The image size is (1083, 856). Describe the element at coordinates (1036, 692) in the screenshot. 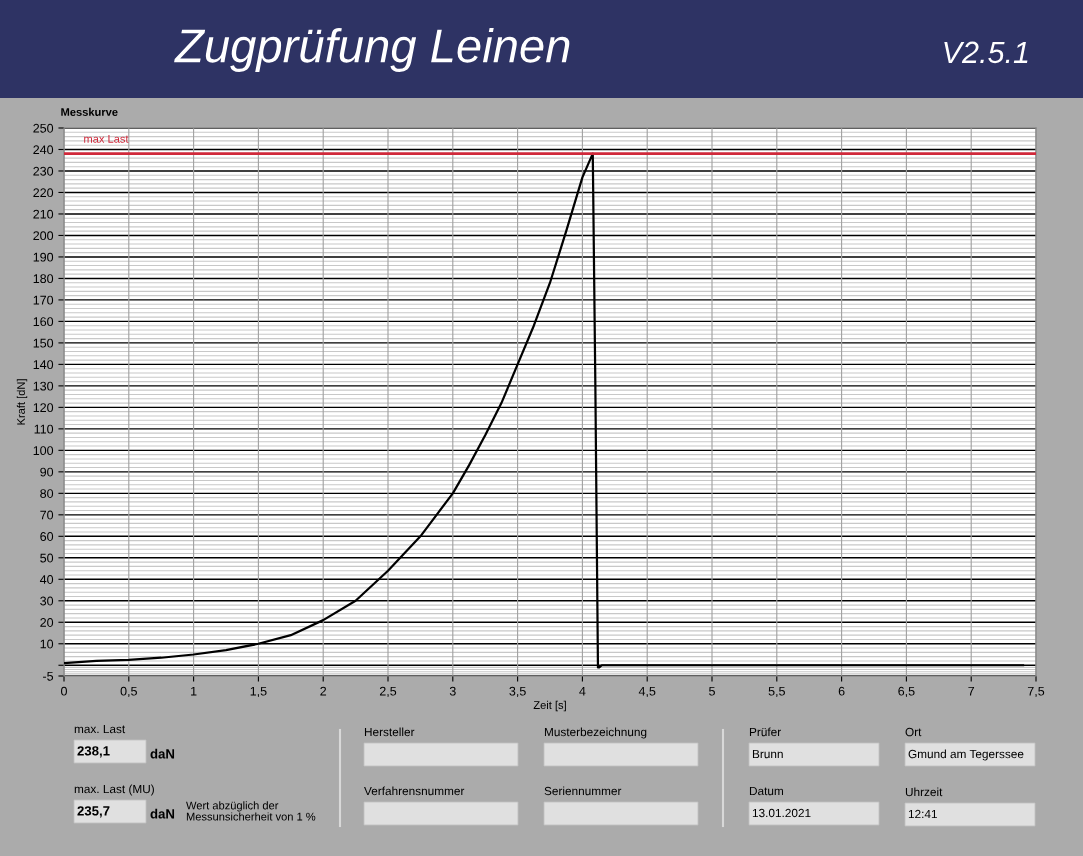

I see `x-tick-label: 7,5` at that location.